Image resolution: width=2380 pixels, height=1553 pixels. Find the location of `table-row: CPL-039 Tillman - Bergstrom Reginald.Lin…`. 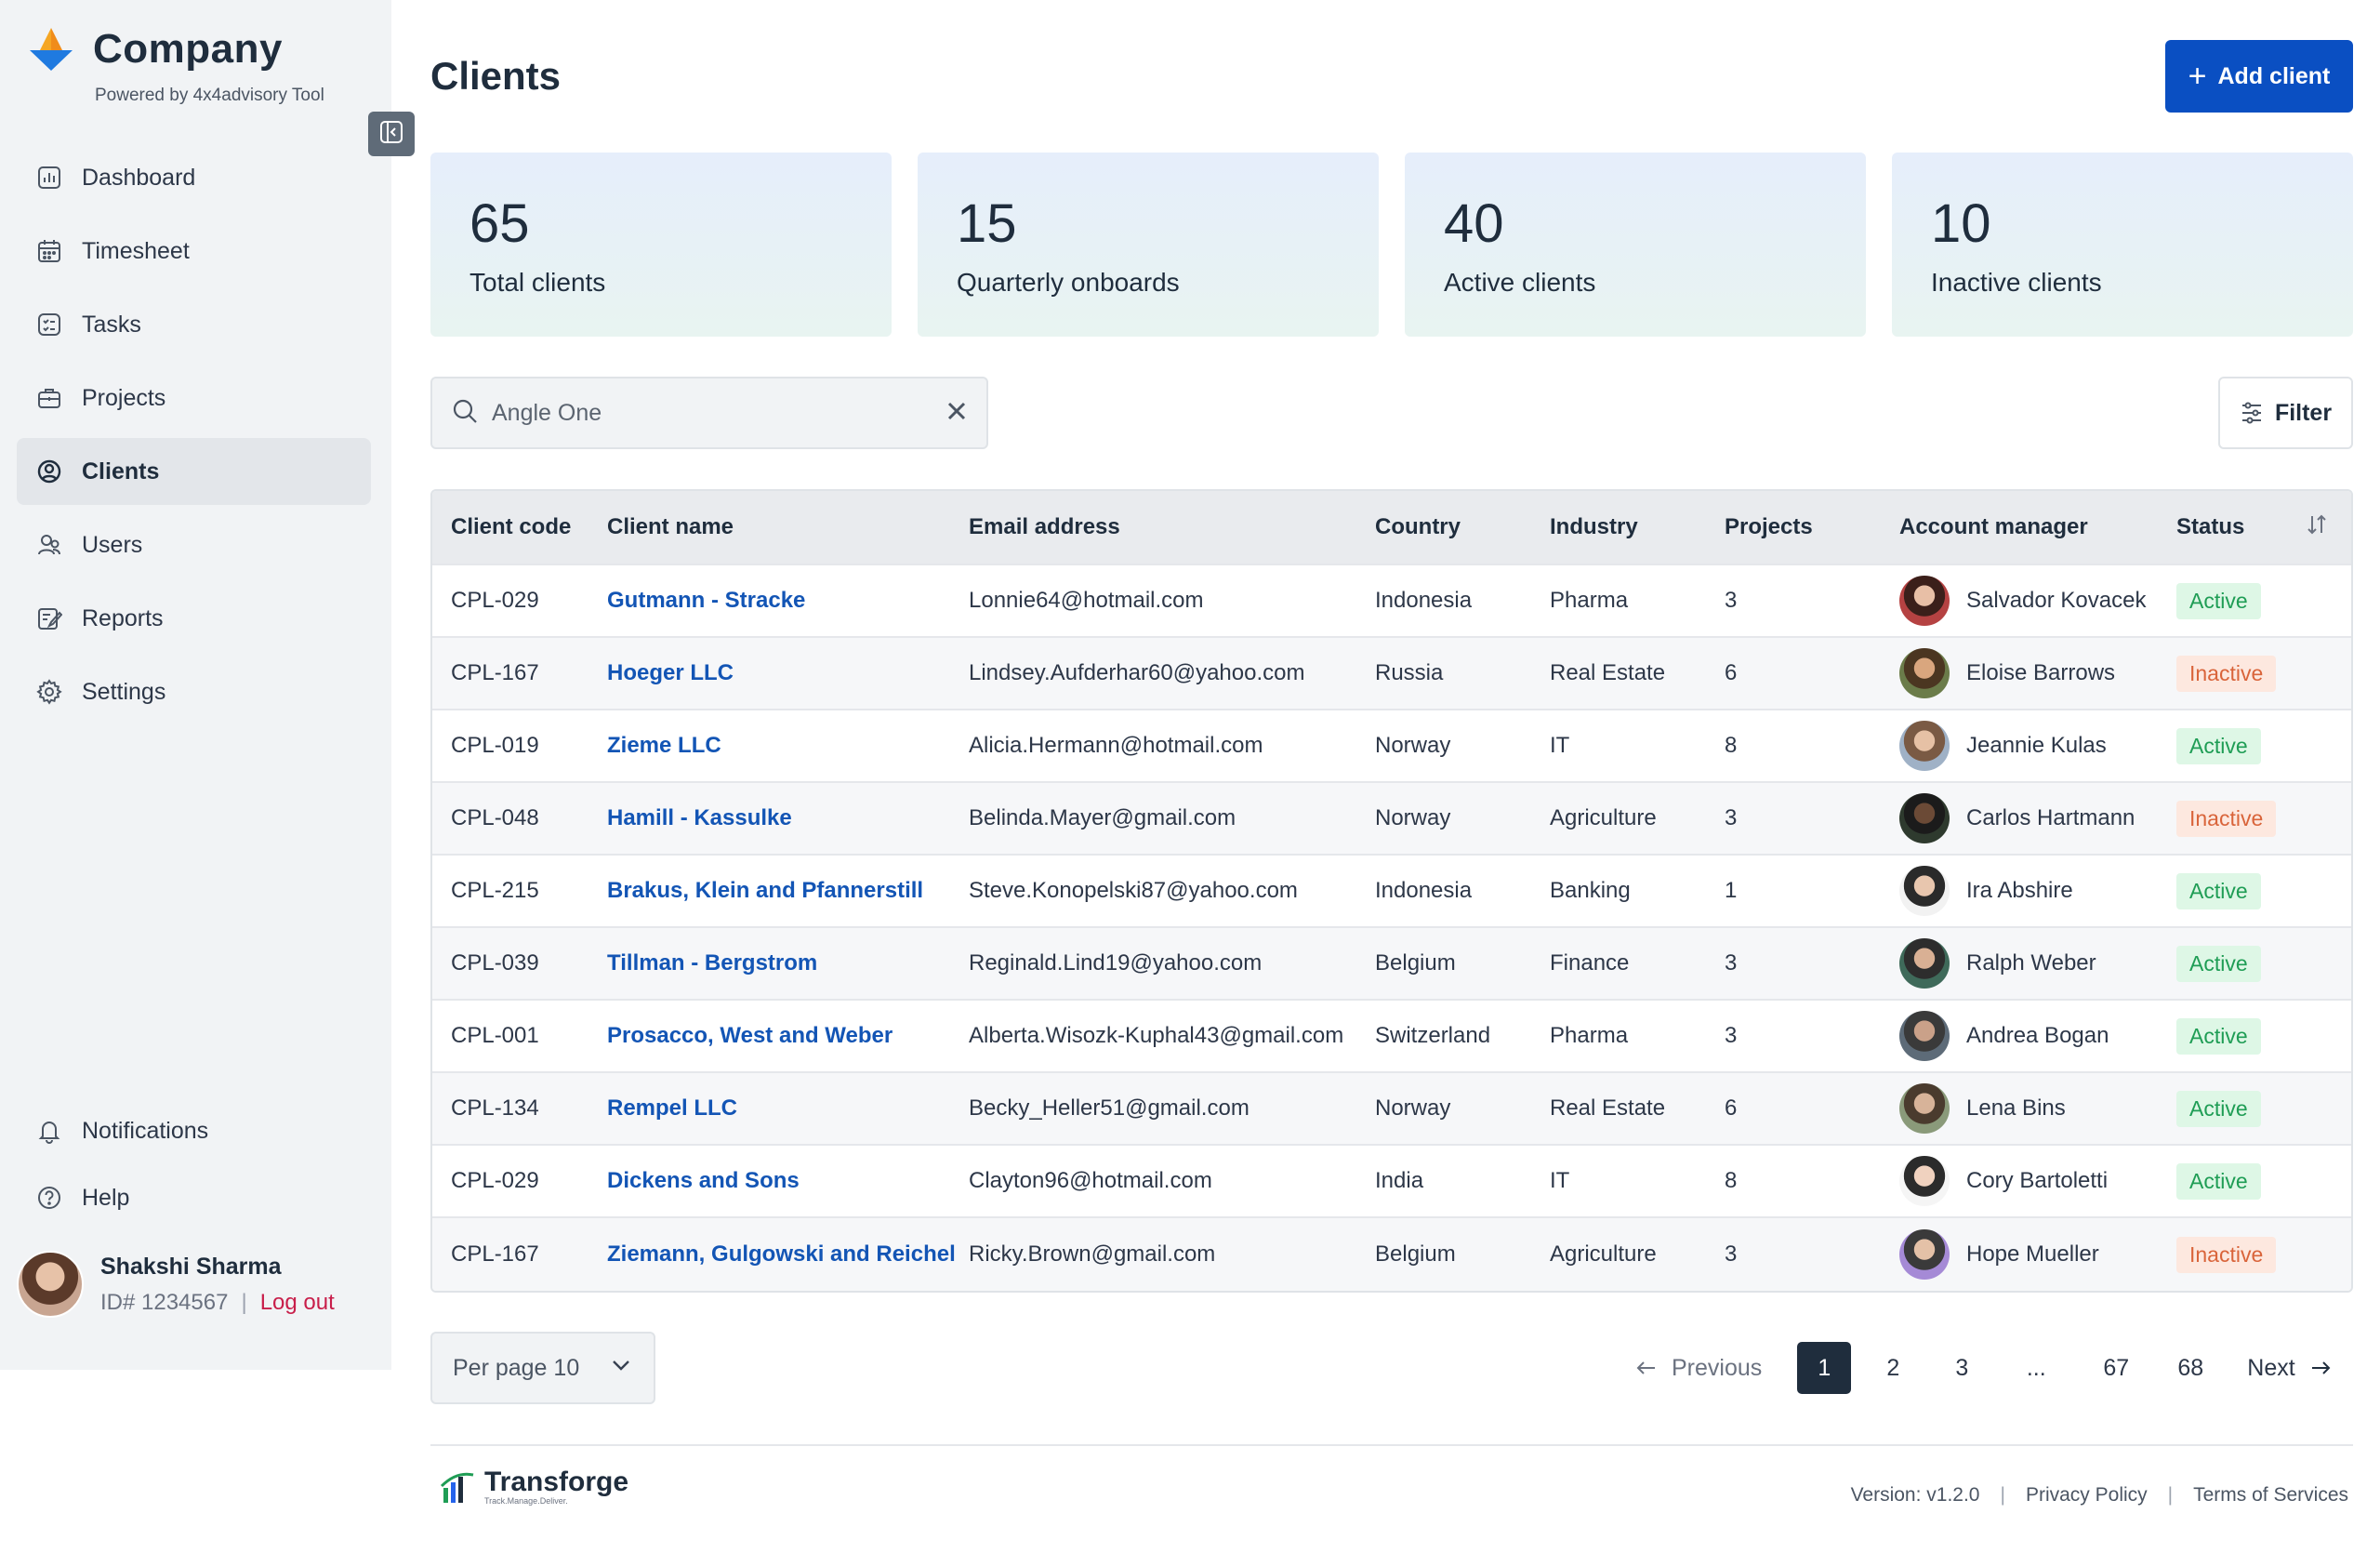

table-row: CPL-039 Tillman - Bergstrom Reginald.Lin… is located at coordinates (1391, 965).